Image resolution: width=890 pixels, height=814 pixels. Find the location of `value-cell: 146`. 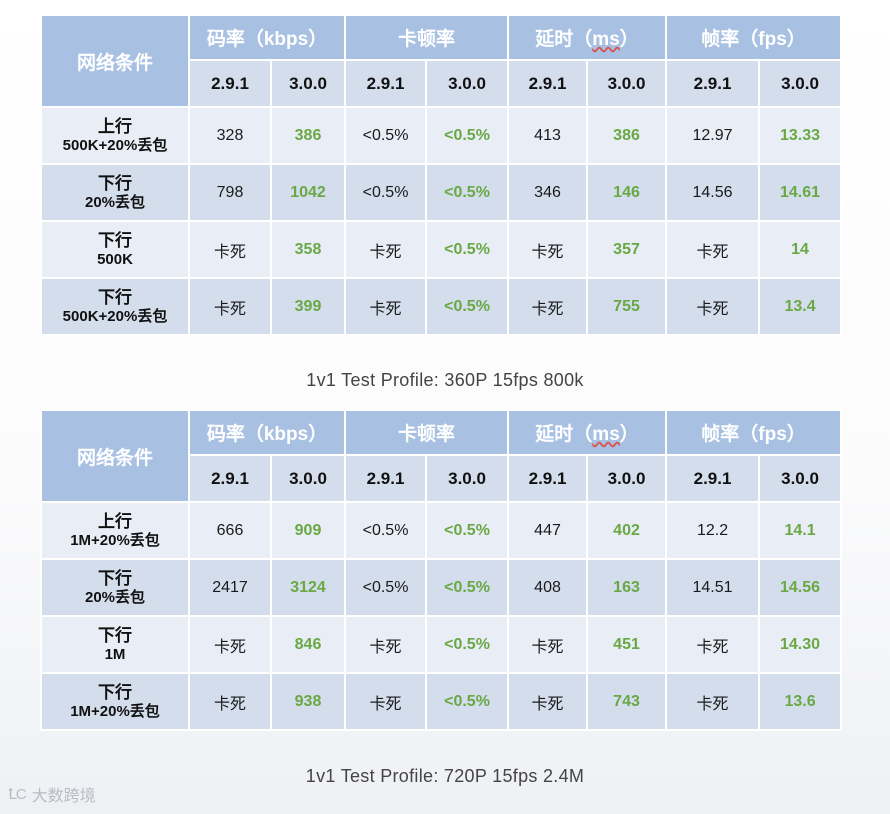

value-cell: 146 is located at coordinates (627, 192).